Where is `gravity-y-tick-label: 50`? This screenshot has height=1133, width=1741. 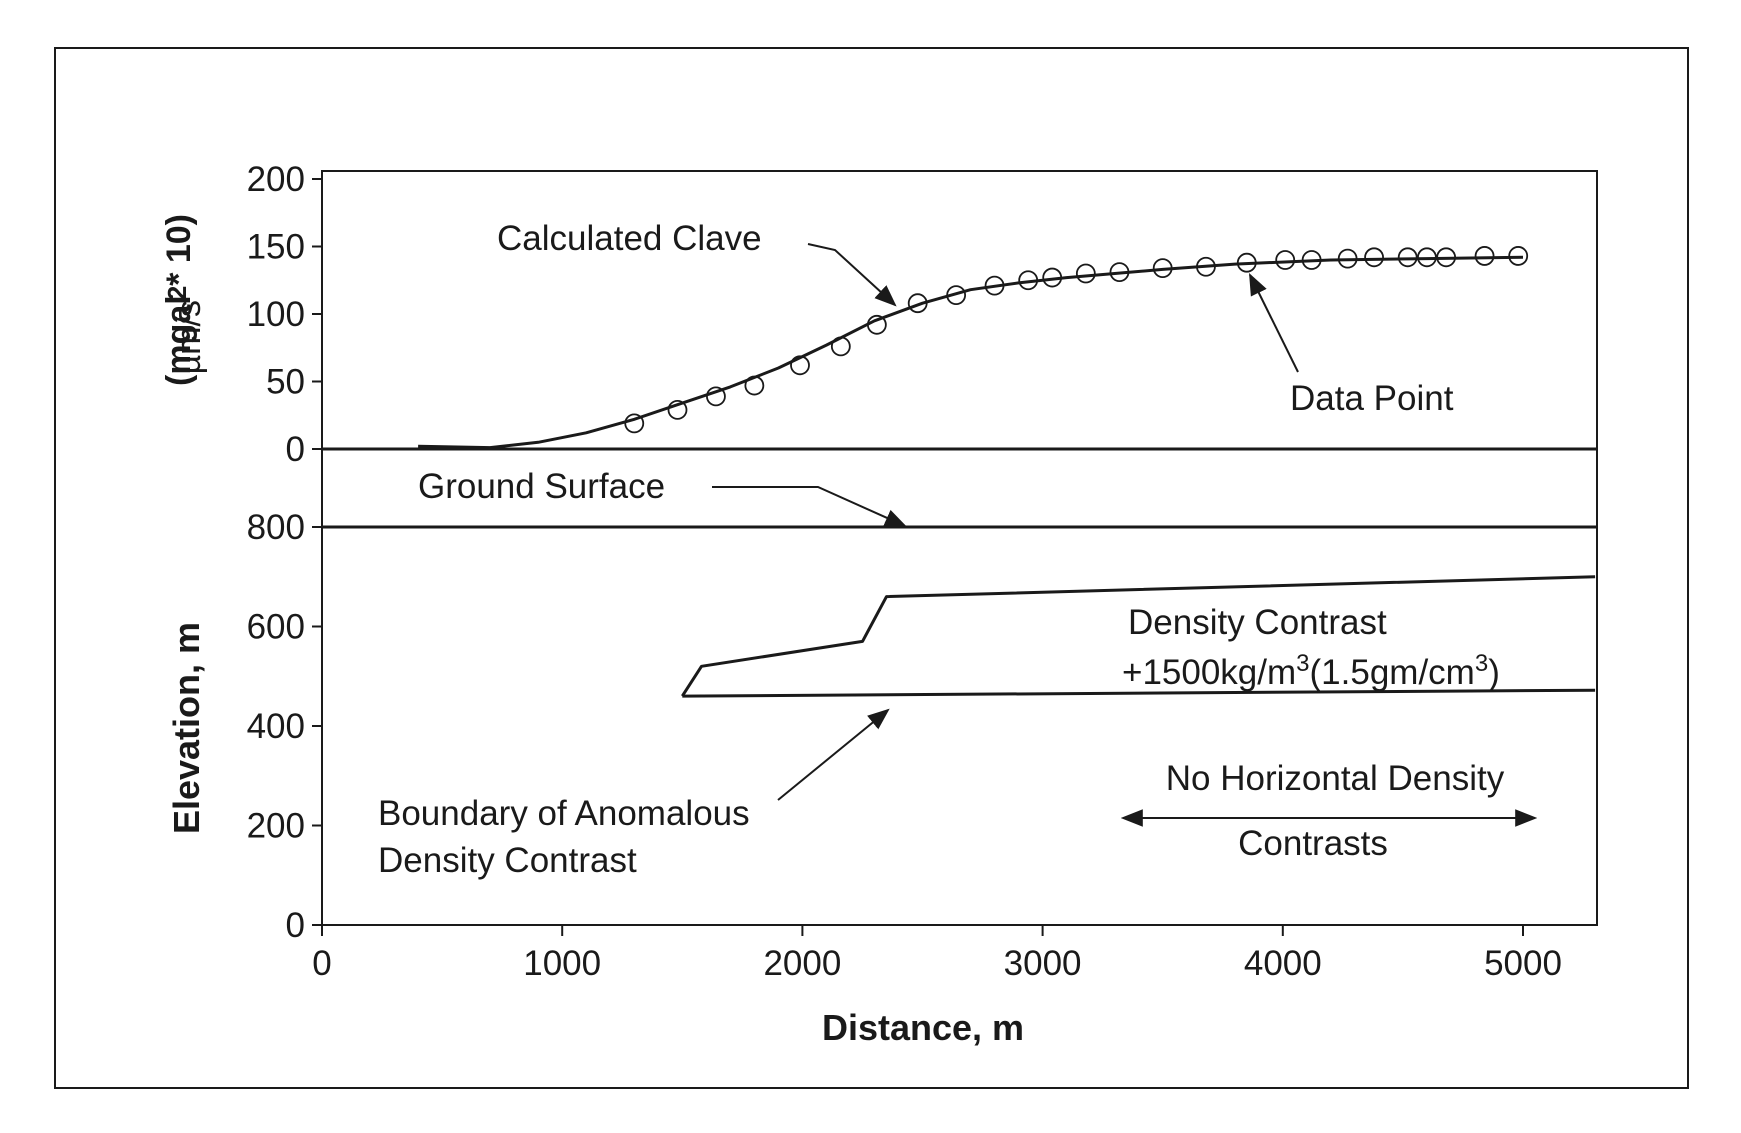 gravity-y-tick-label: 50 is located at coordinates (285, 382).